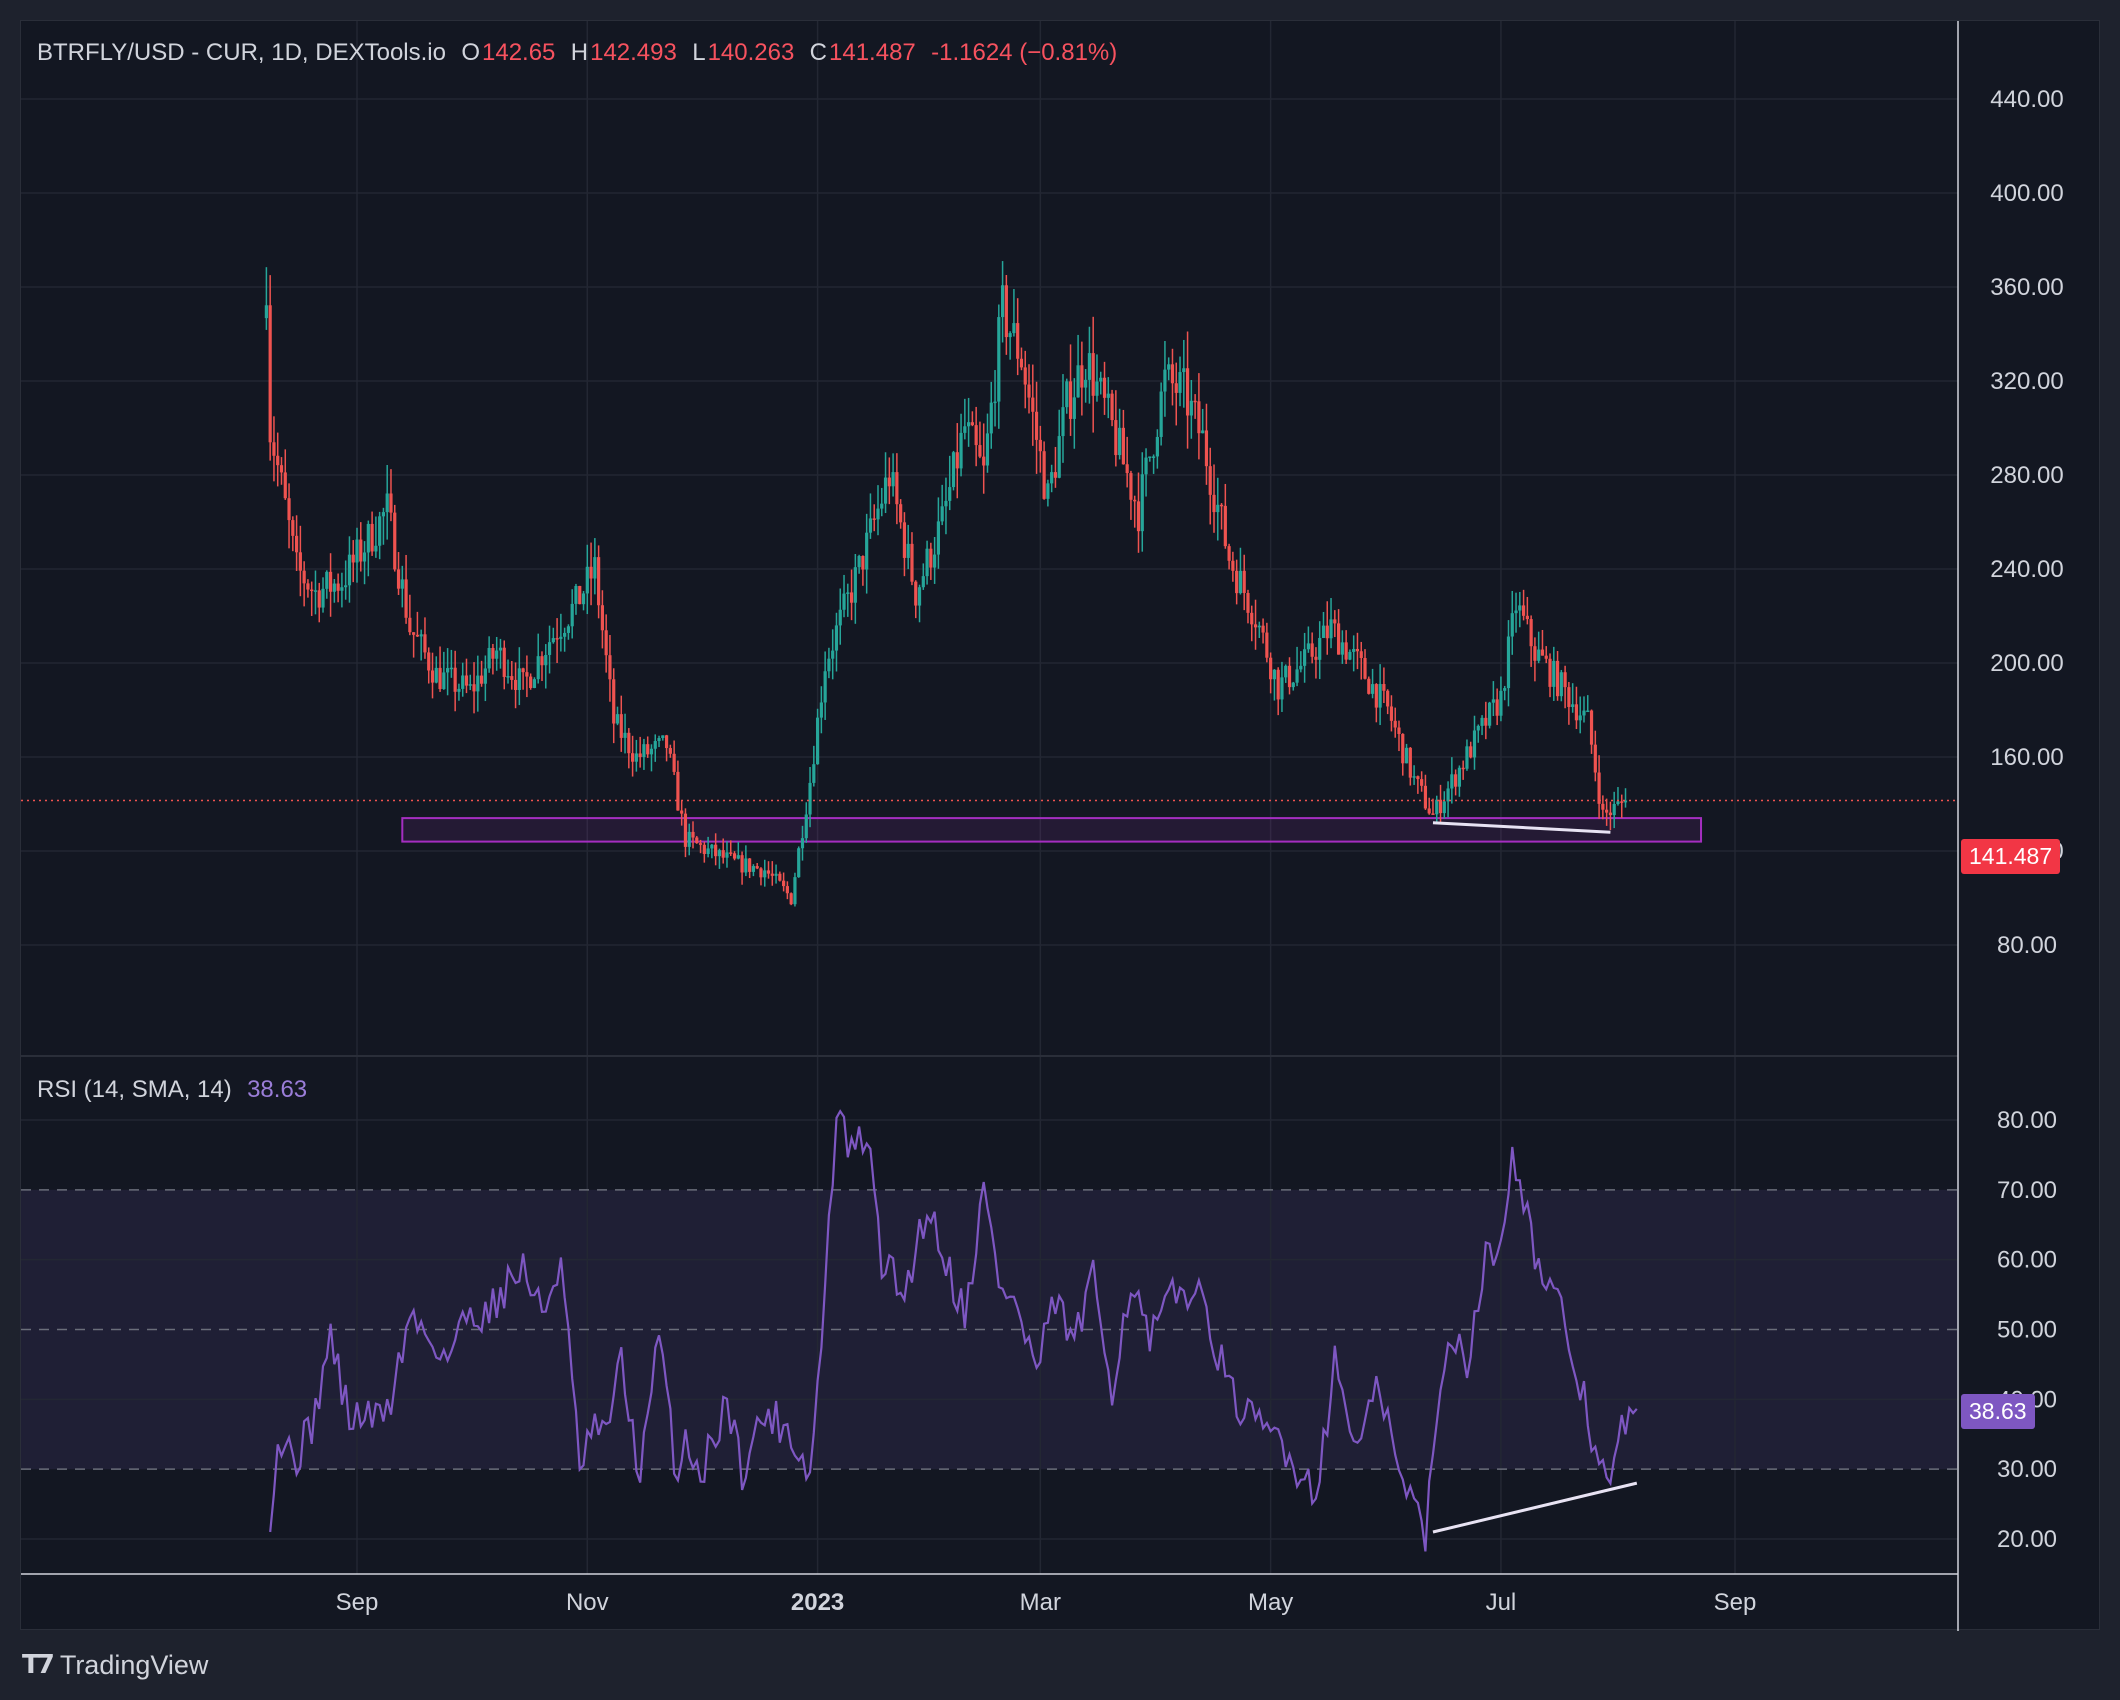 Image resolution: width=2120 pixels, height=1700 pixels. I want to click on rsi-legend: RSI (14, SMA, 14) 38.63, so click(173, 1090).